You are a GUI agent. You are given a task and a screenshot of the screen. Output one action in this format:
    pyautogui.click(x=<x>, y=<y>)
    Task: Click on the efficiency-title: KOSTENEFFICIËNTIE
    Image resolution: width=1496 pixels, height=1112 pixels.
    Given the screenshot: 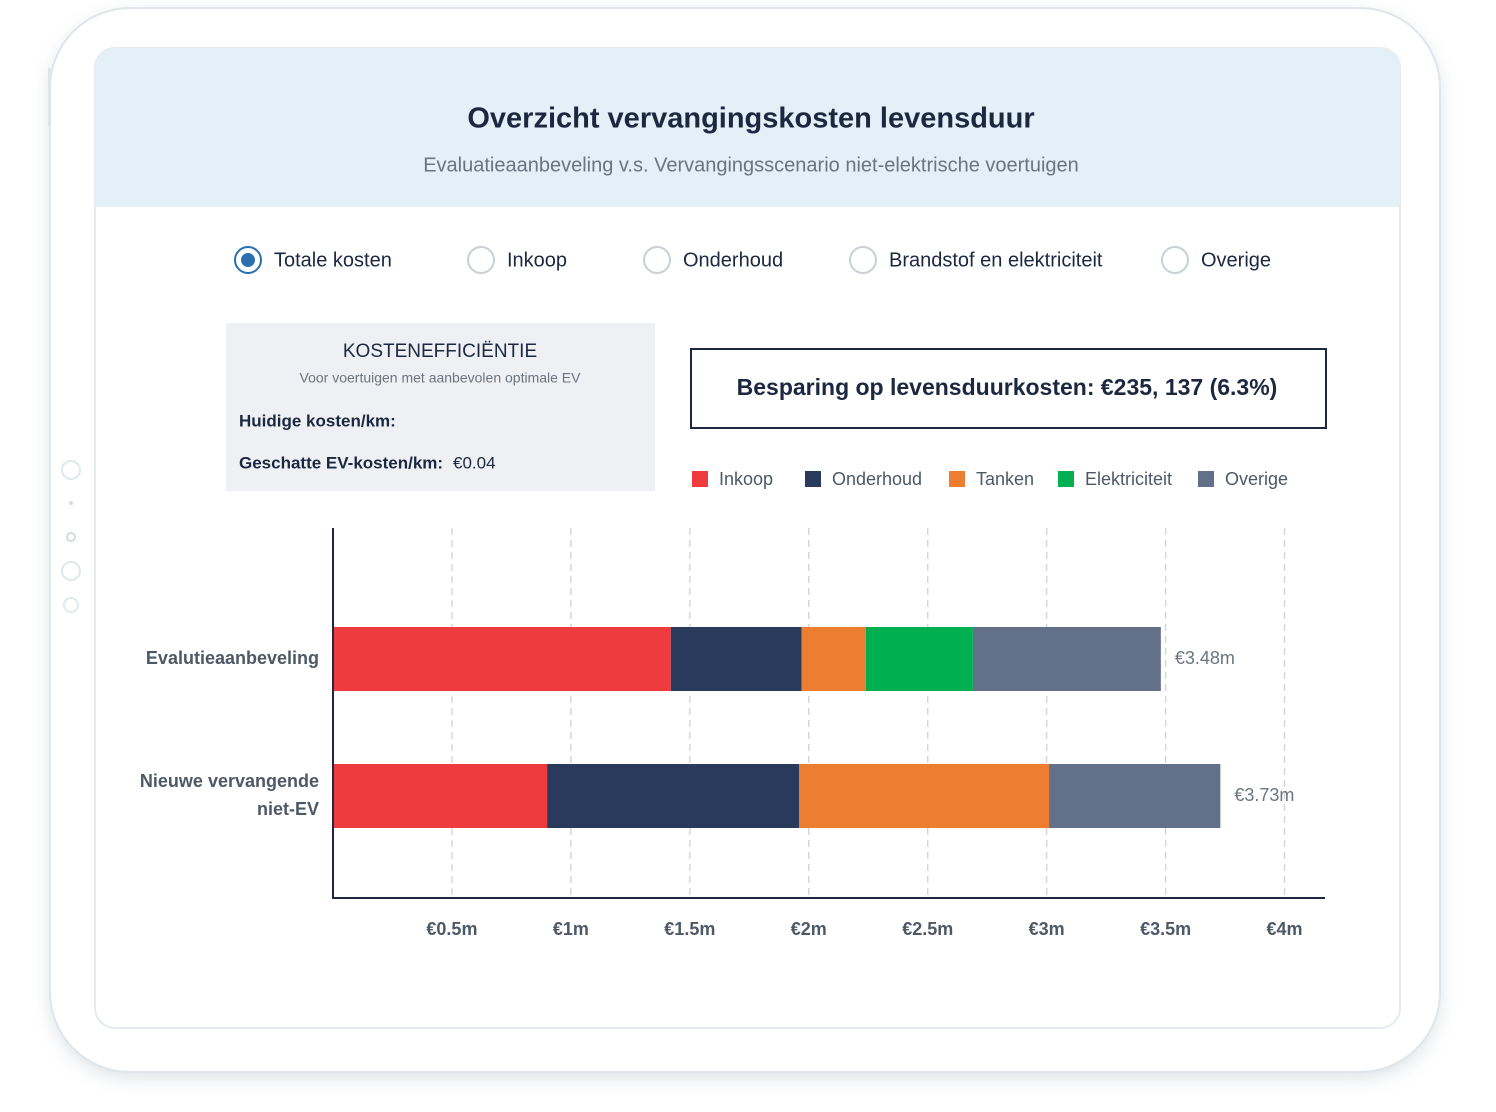 What is the action you would take?
    pyautogui.click(x=440, y=351)
    